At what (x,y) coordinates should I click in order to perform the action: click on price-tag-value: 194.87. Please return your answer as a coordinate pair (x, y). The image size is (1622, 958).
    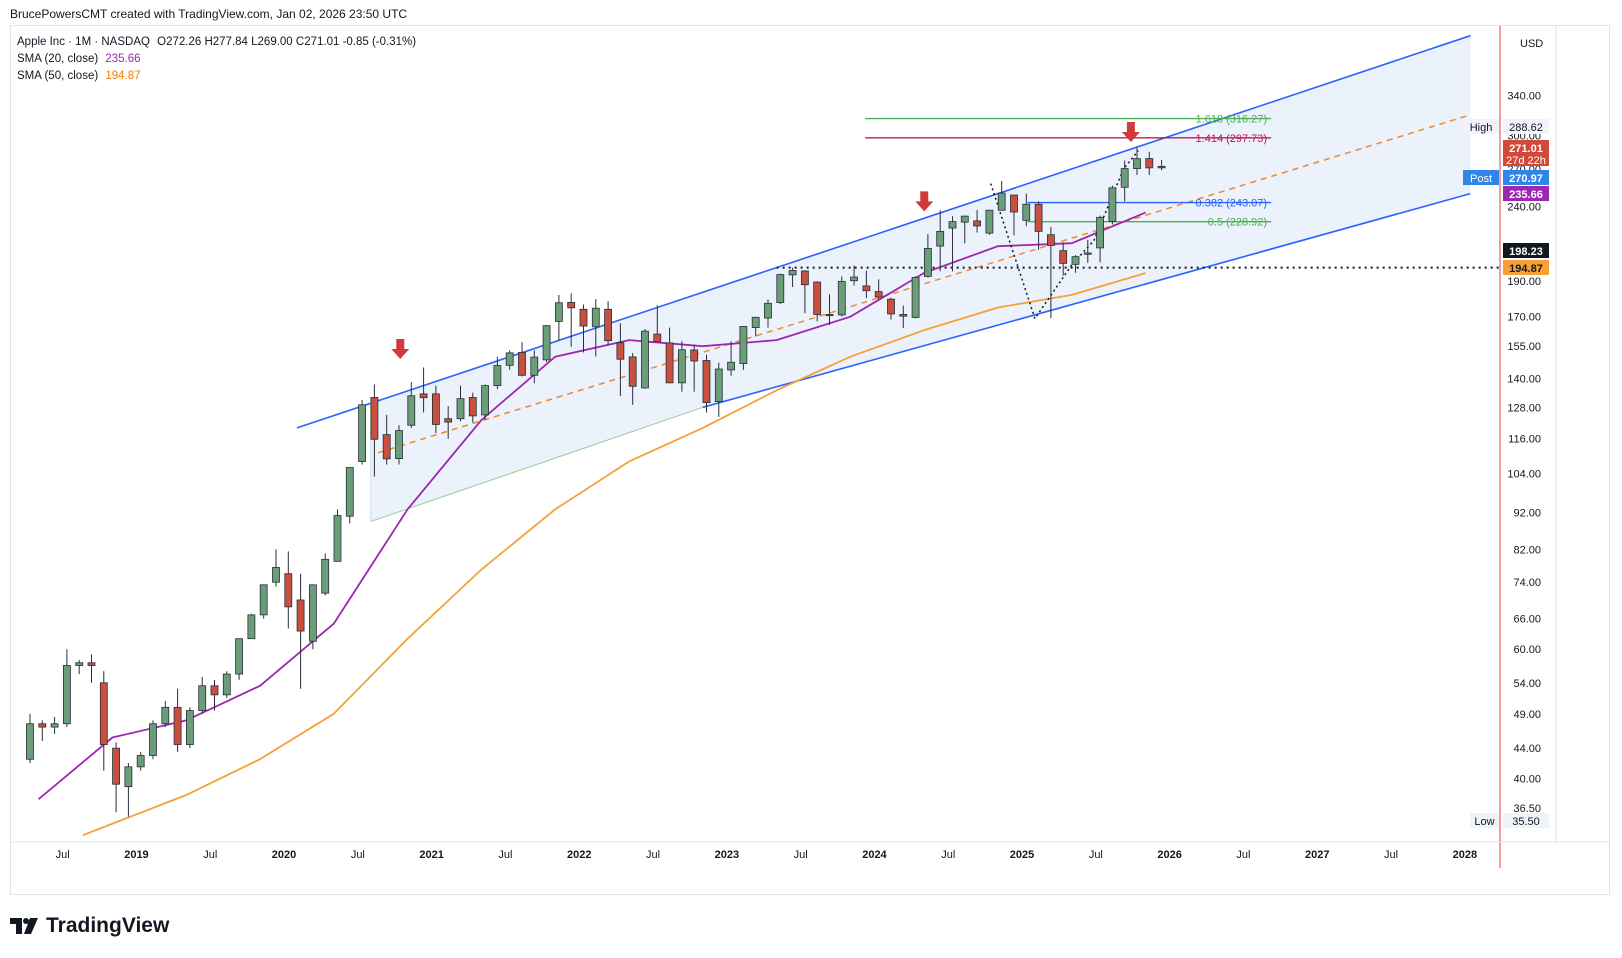
    Looking at the image, I should click on (1526, 269).